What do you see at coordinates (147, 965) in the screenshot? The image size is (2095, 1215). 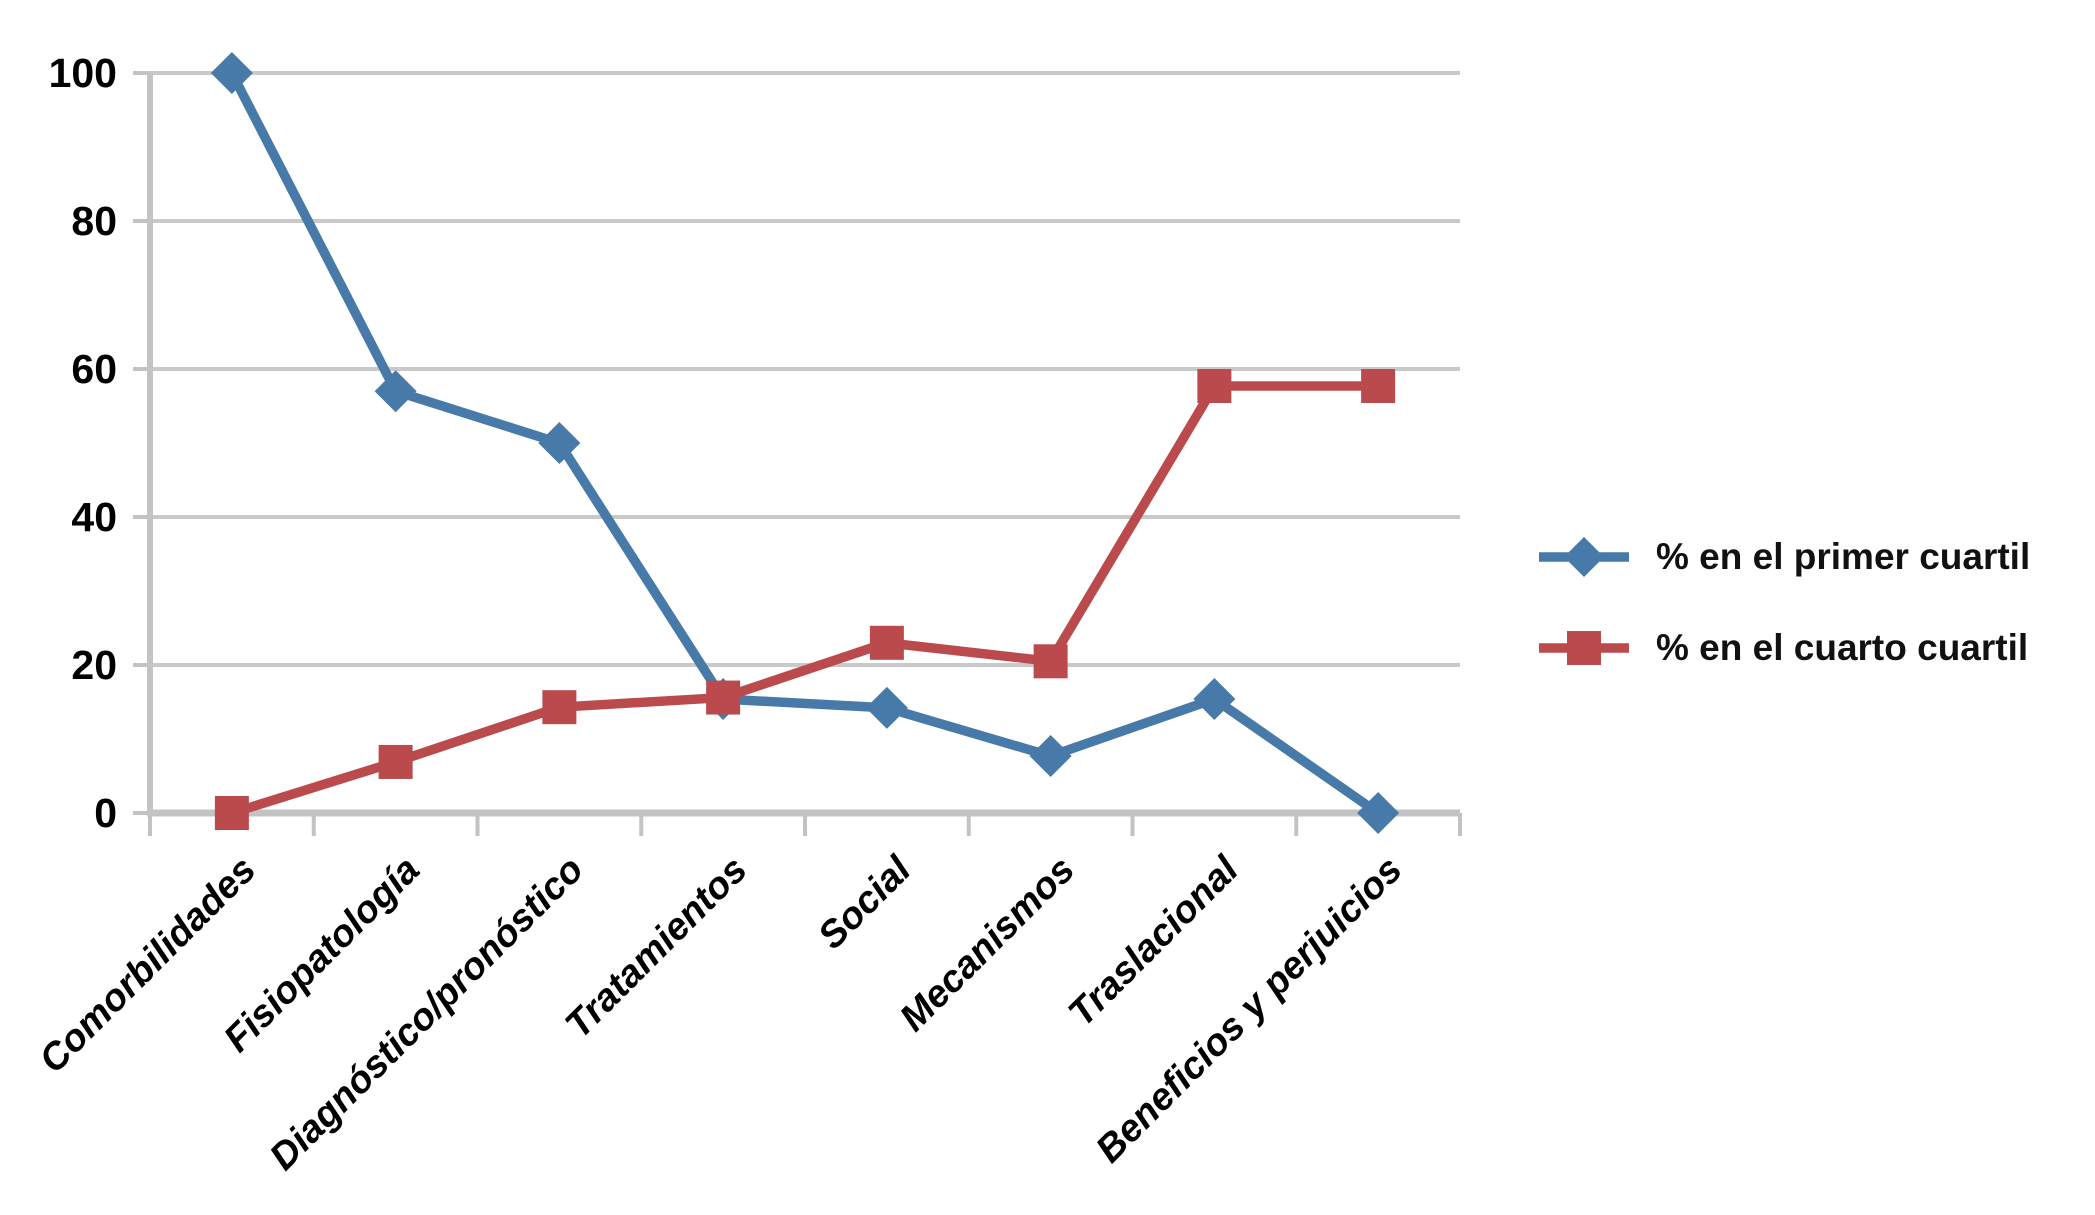 I see `x-tick-label: Comorbilidades` at bounding box center [147, 965].